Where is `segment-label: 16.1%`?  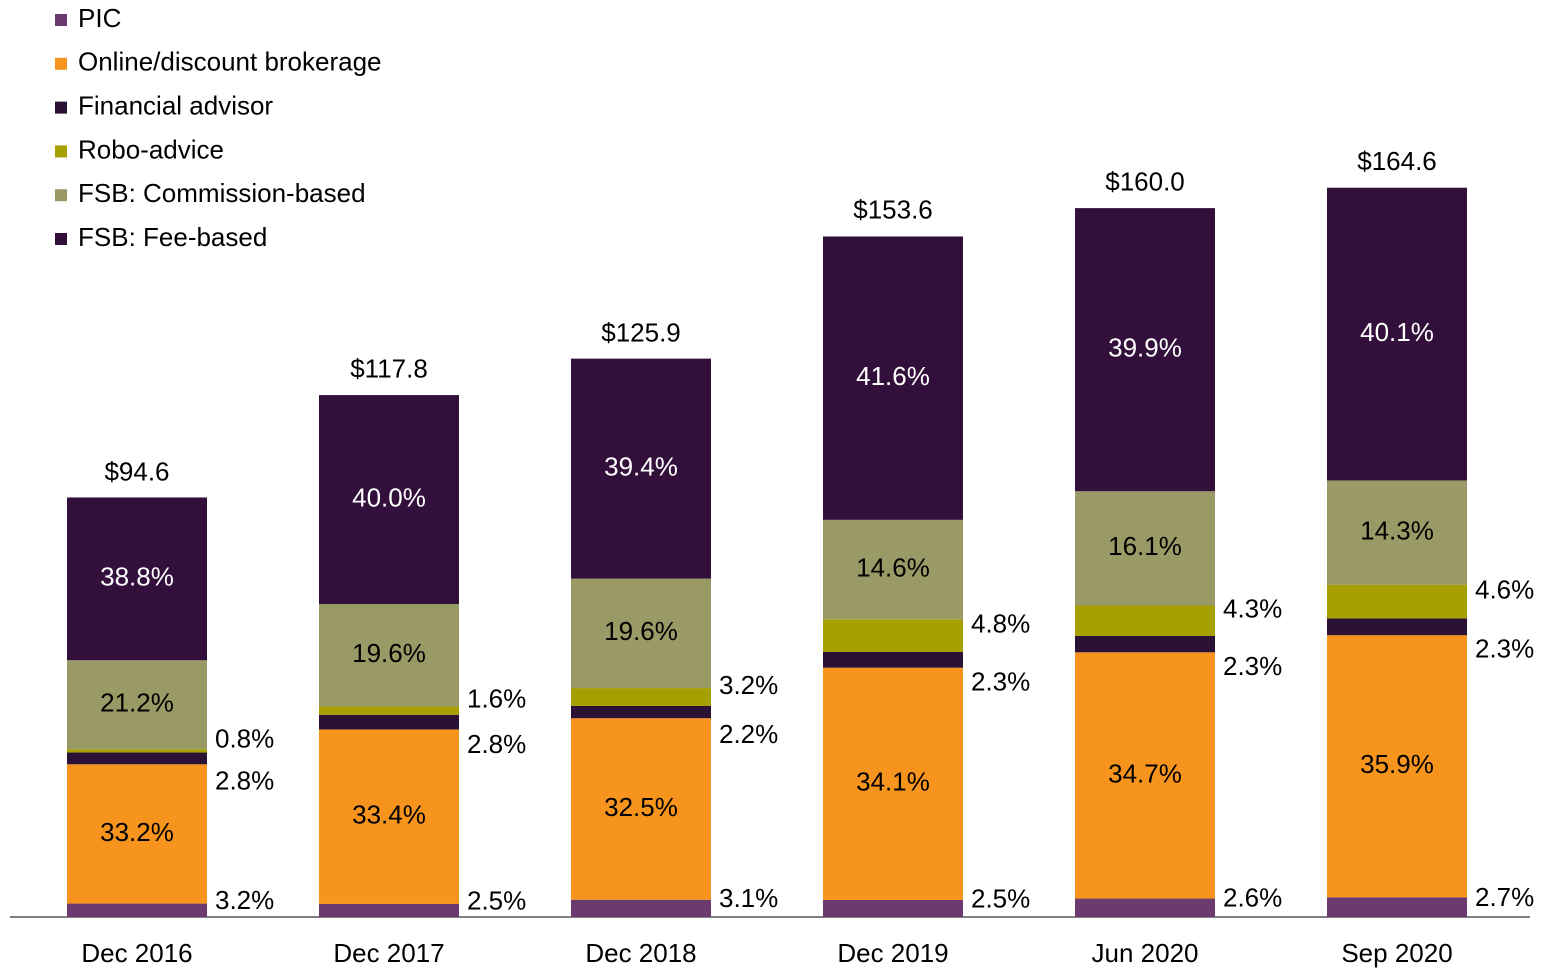
segment-label: 16.1% is located at coordinates (1145, 546).